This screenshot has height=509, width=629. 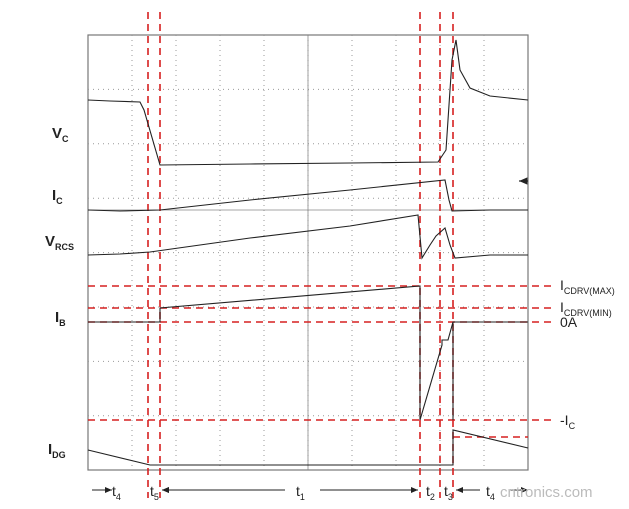 I want to click on signal-label: VC, so click(x=60, y=134).